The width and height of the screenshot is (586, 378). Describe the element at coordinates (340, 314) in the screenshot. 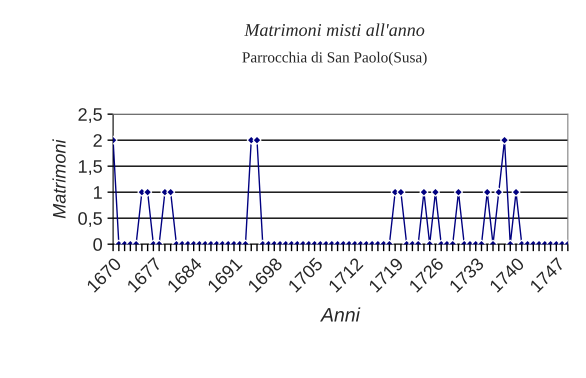

I see `x-axis-title: Anni` at that location.